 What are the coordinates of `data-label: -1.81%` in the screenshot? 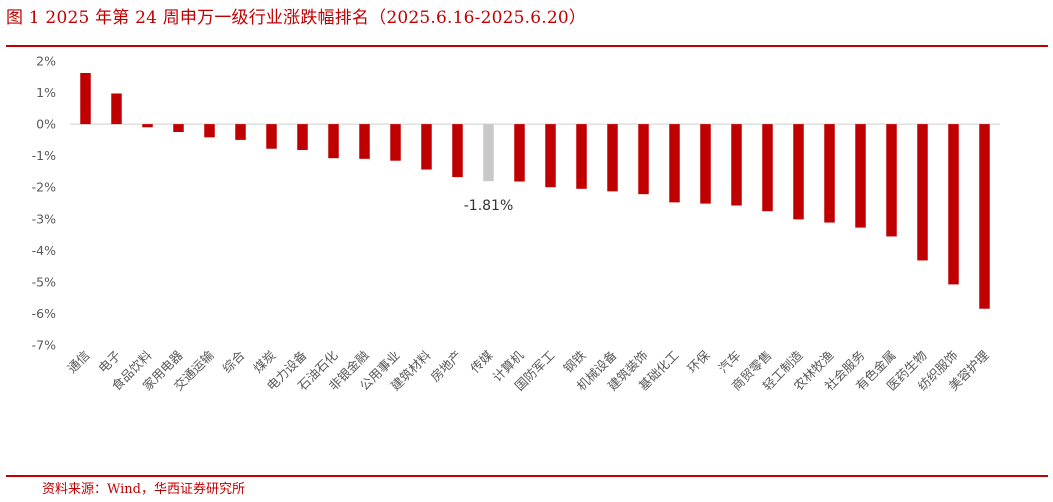 It's located at (489, 206).